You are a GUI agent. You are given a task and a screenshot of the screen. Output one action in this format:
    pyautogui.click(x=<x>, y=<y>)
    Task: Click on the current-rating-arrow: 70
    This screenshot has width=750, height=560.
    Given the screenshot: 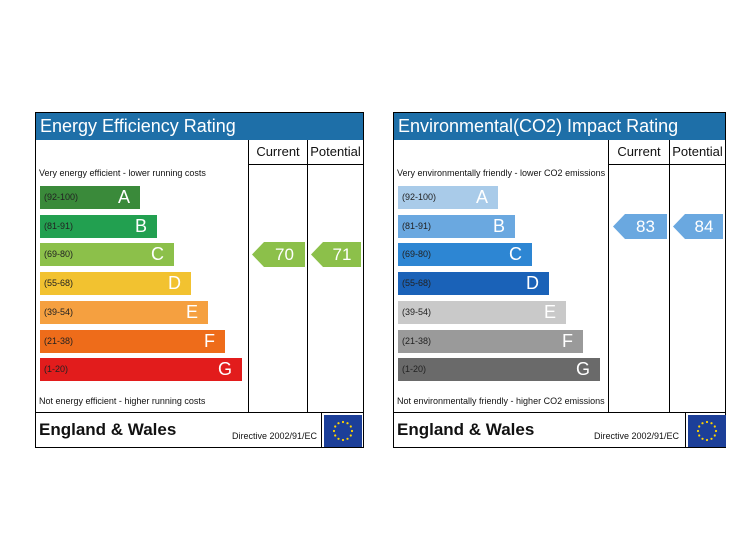 What is the action you would take?
    pyautogui.click(x=278, y=255)
    